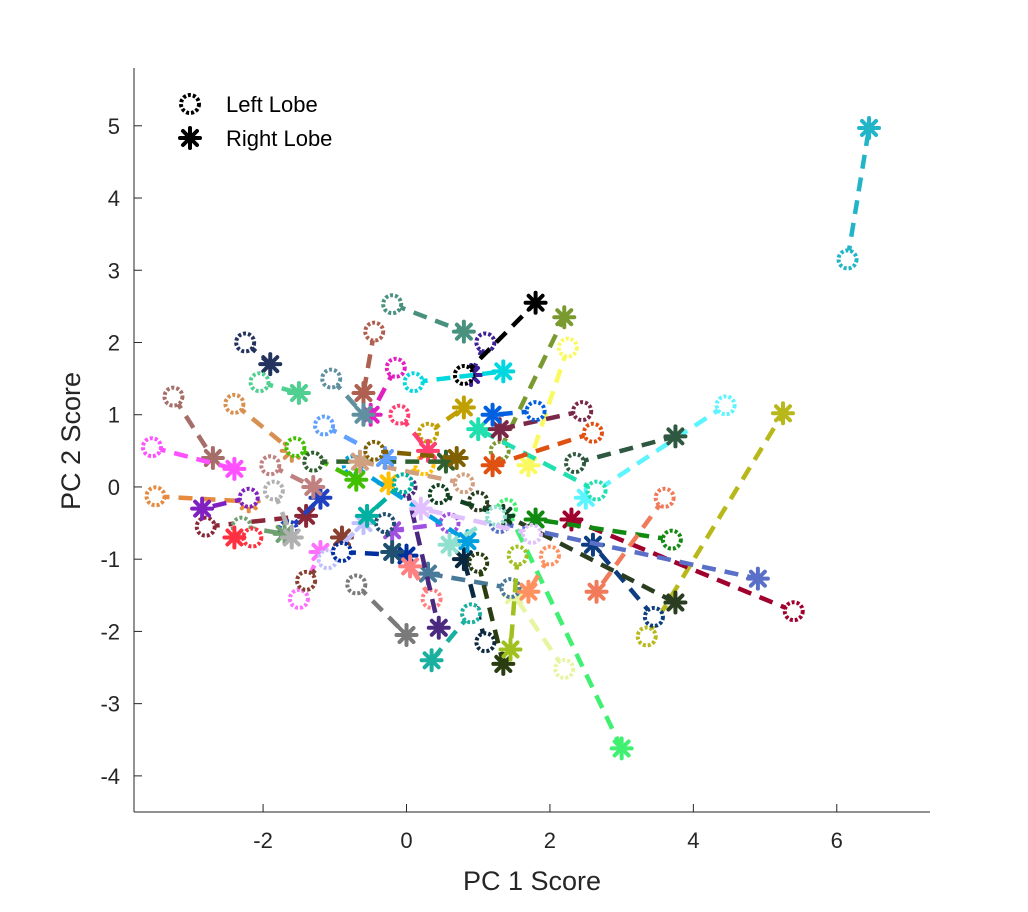 The height and width of the screenshot is (912, 1028). What do you see at coordinates (114, 415) in the screenshot?
I see `y-tick-label: 1` at bounding box center [114, 415].